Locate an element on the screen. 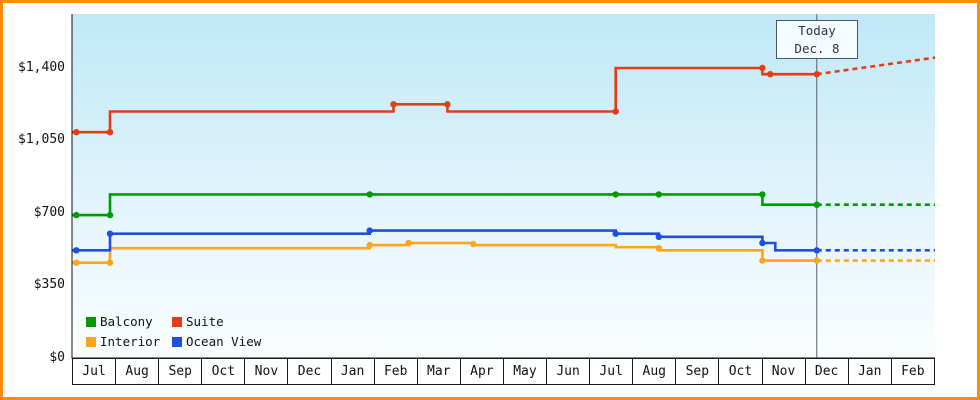  y-axis-label: $0 is located at coordinates (57, 357).